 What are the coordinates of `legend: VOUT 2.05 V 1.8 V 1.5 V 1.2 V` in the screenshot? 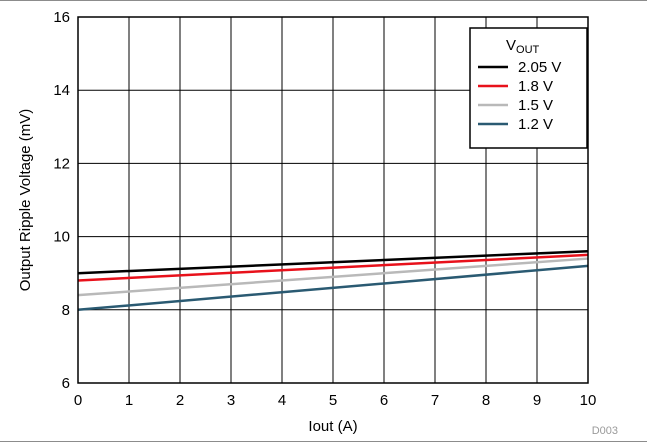 It's located at (528, 88).